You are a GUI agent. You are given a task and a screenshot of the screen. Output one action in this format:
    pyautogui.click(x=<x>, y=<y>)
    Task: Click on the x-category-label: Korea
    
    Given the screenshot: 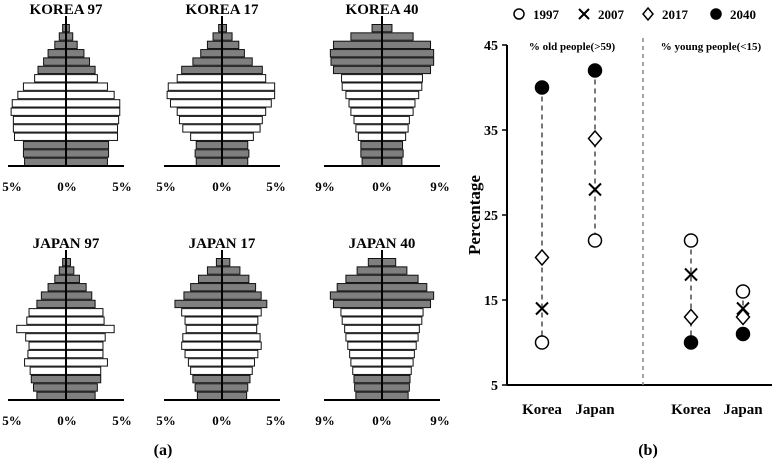 What is the action you would take?
    pyautogui.click(x=542, y=410)
    